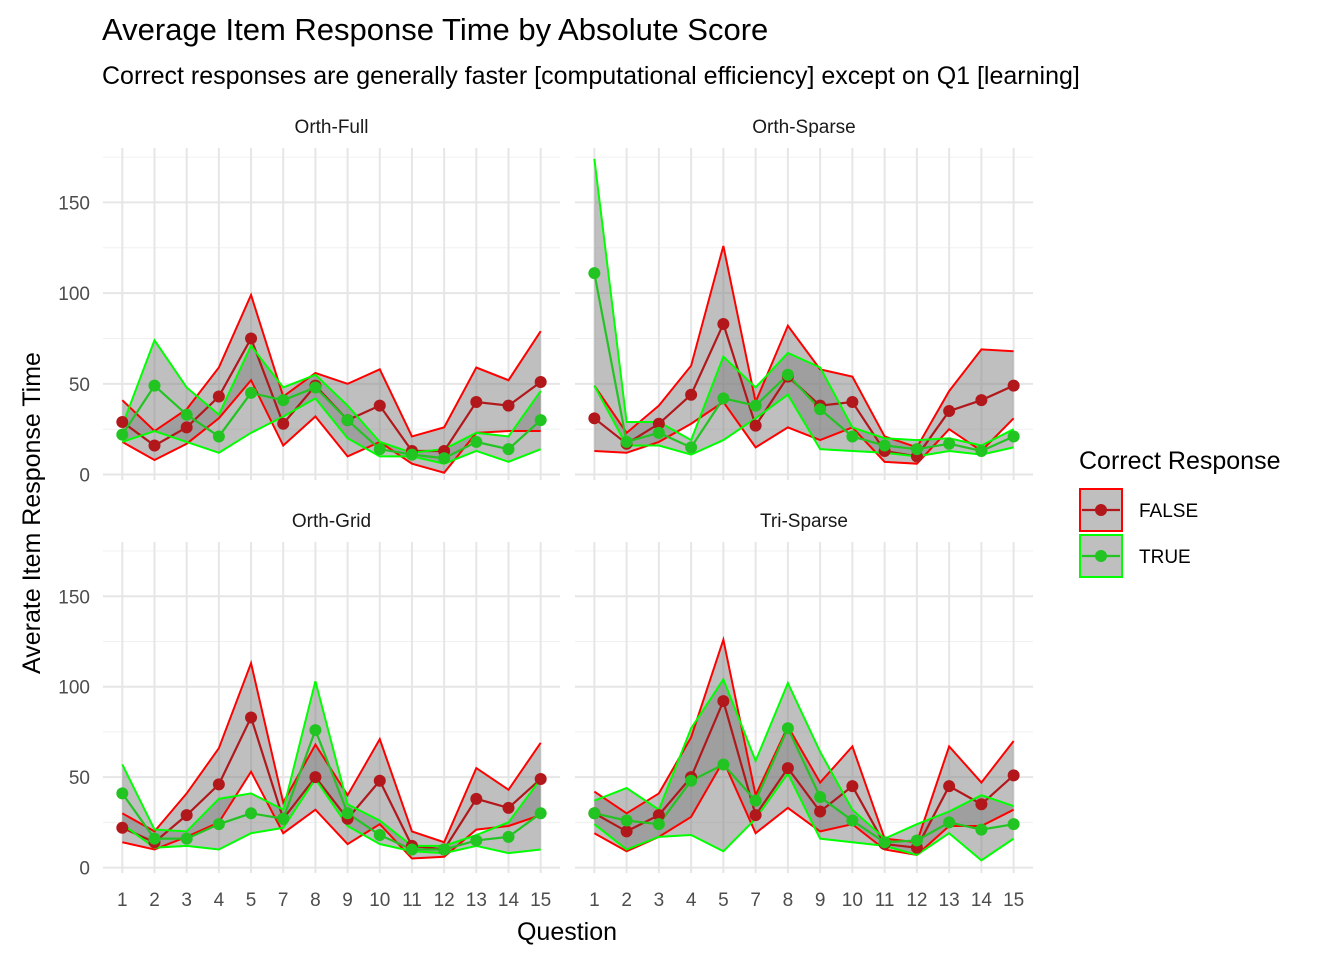  I want to click on legend-label: FALSE, so click(1168, 511).